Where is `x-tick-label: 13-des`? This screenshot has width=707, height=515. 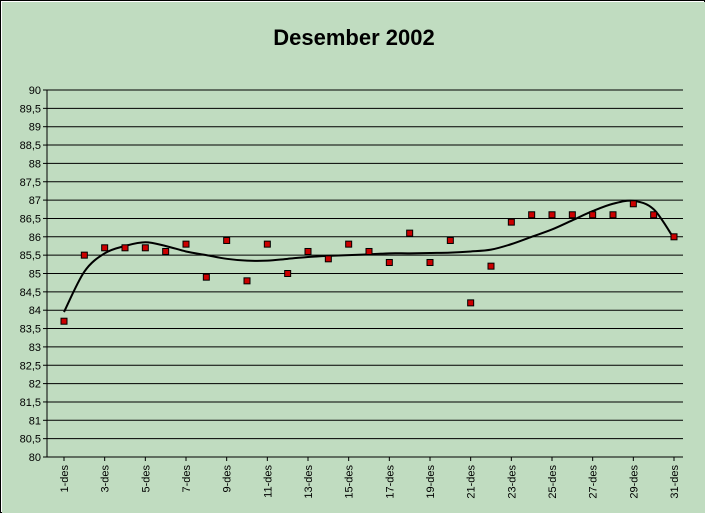
x-tick-label: 13-des is located at coordinates (309, 482).